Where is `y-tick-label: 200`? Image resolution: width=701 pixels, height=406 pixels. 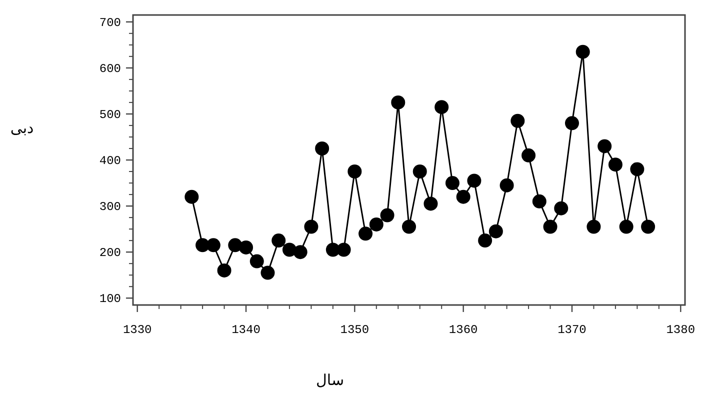 y-tick-label: 200 is located at coordinates (110, 253).